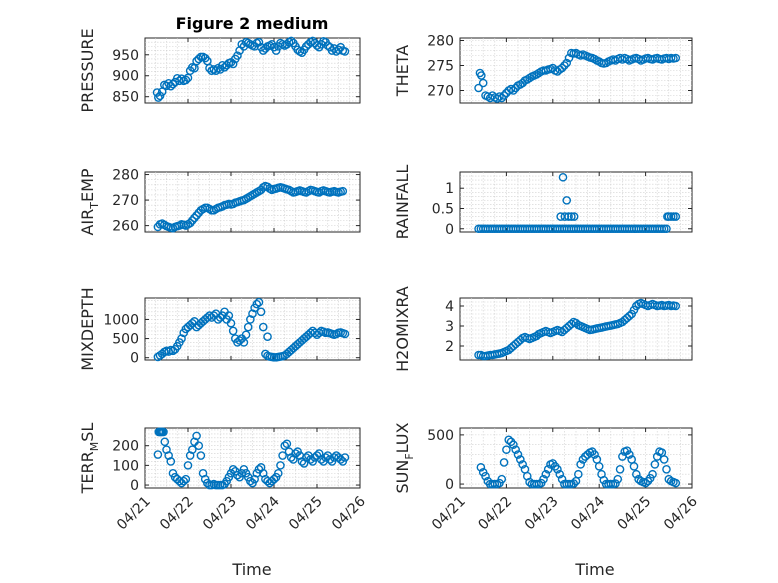  What do you see at coordinates (220, 514) in the screenshot?
I see `x-tick-label: 04/23` at bounding box center [220, 514].